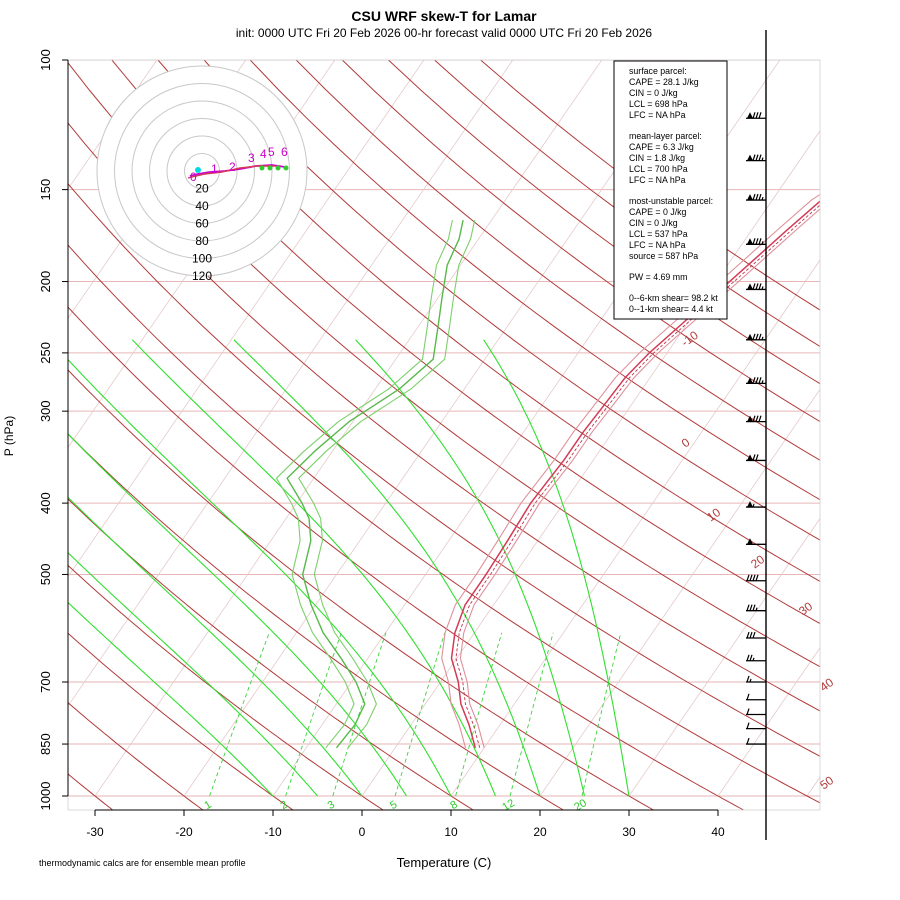 Image resolution: width=900 pixels, height=900 pixels. I want to click on stats-mu-line: LFC = NA hPa, so click(657, 245).